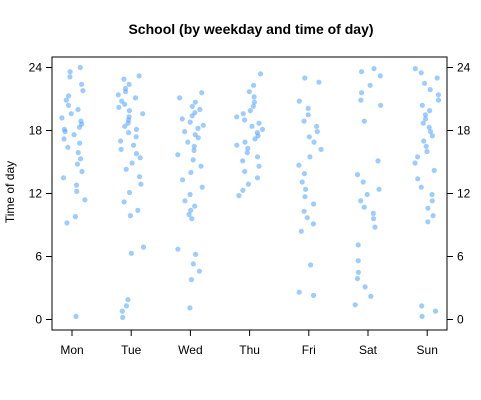 This screenshot has width=481, height=400. I want to click on y-tick-label-right: 24, so click(464, 68).